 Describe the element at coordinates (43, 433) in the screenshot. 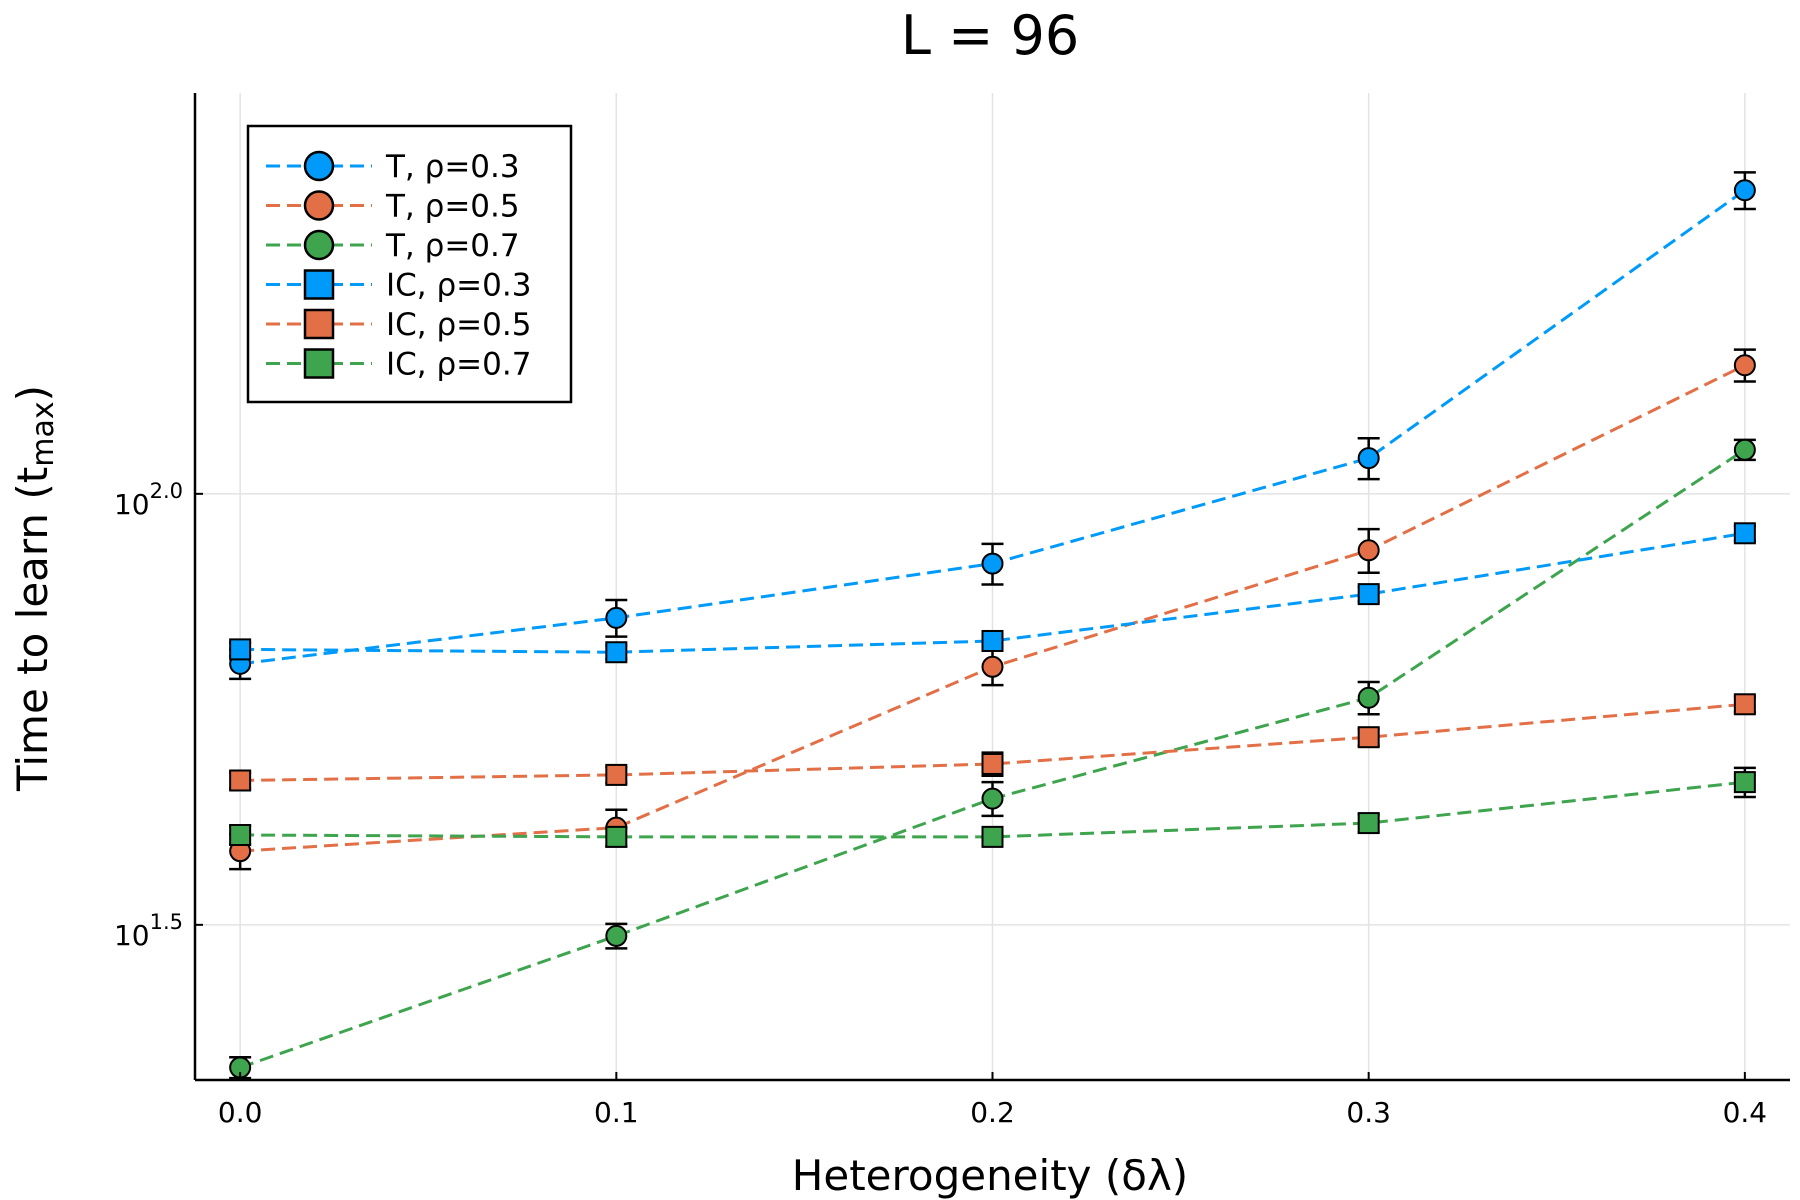

I see `y-axis-label-sub: max` at that location.